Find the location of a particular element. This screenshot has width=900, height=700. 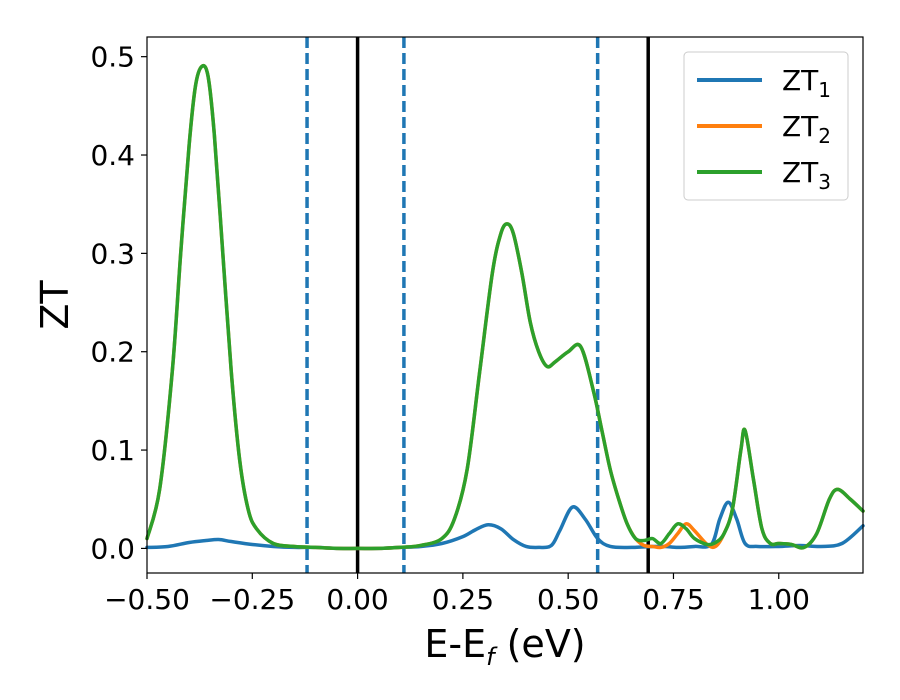

x-axis-title-main: E-E is located at coordinates (455, 644).